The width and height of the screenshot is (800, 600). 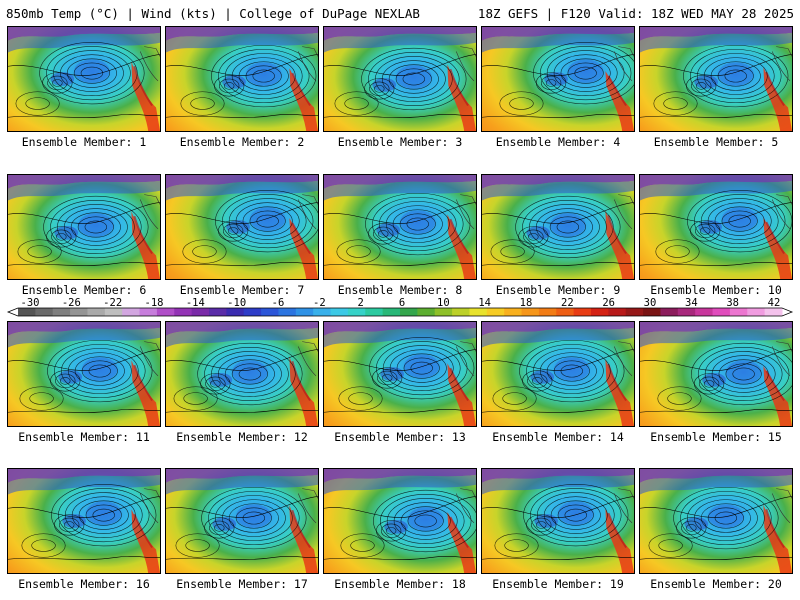 I want to click on colorbar-outline, so click(x=400, y=312).